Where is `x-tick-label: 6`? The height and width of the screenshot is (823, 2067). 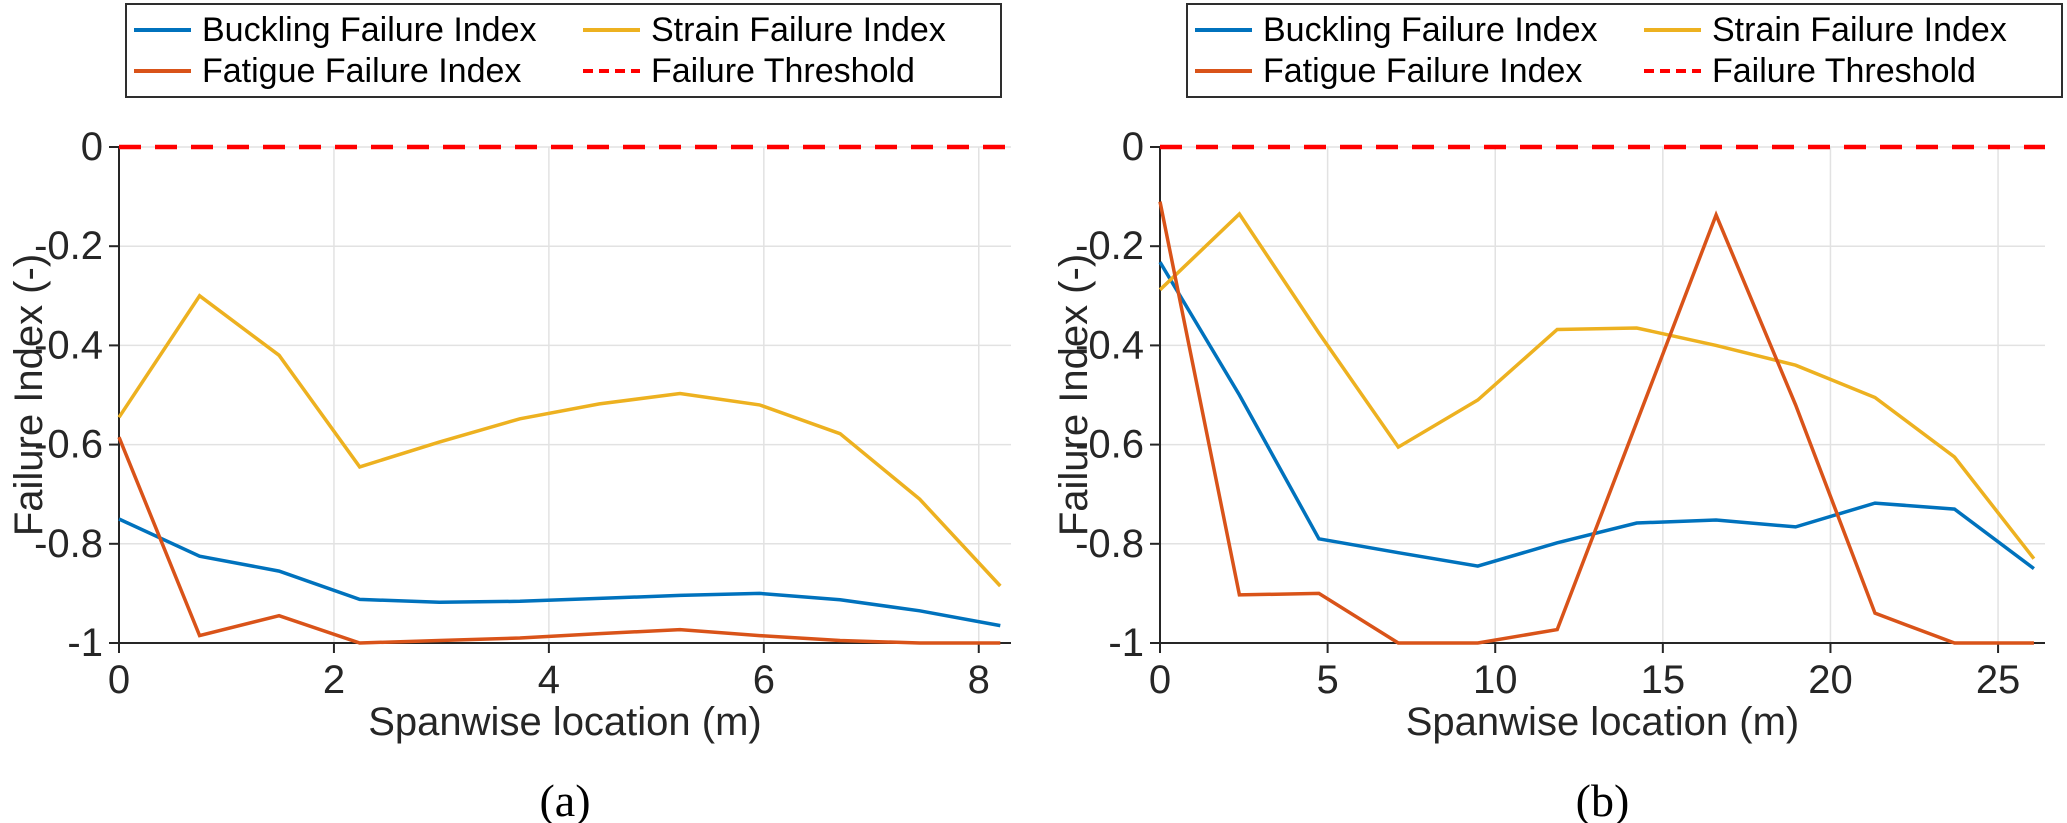
x-tick-label: 6 is located at coordinates (764, 680).